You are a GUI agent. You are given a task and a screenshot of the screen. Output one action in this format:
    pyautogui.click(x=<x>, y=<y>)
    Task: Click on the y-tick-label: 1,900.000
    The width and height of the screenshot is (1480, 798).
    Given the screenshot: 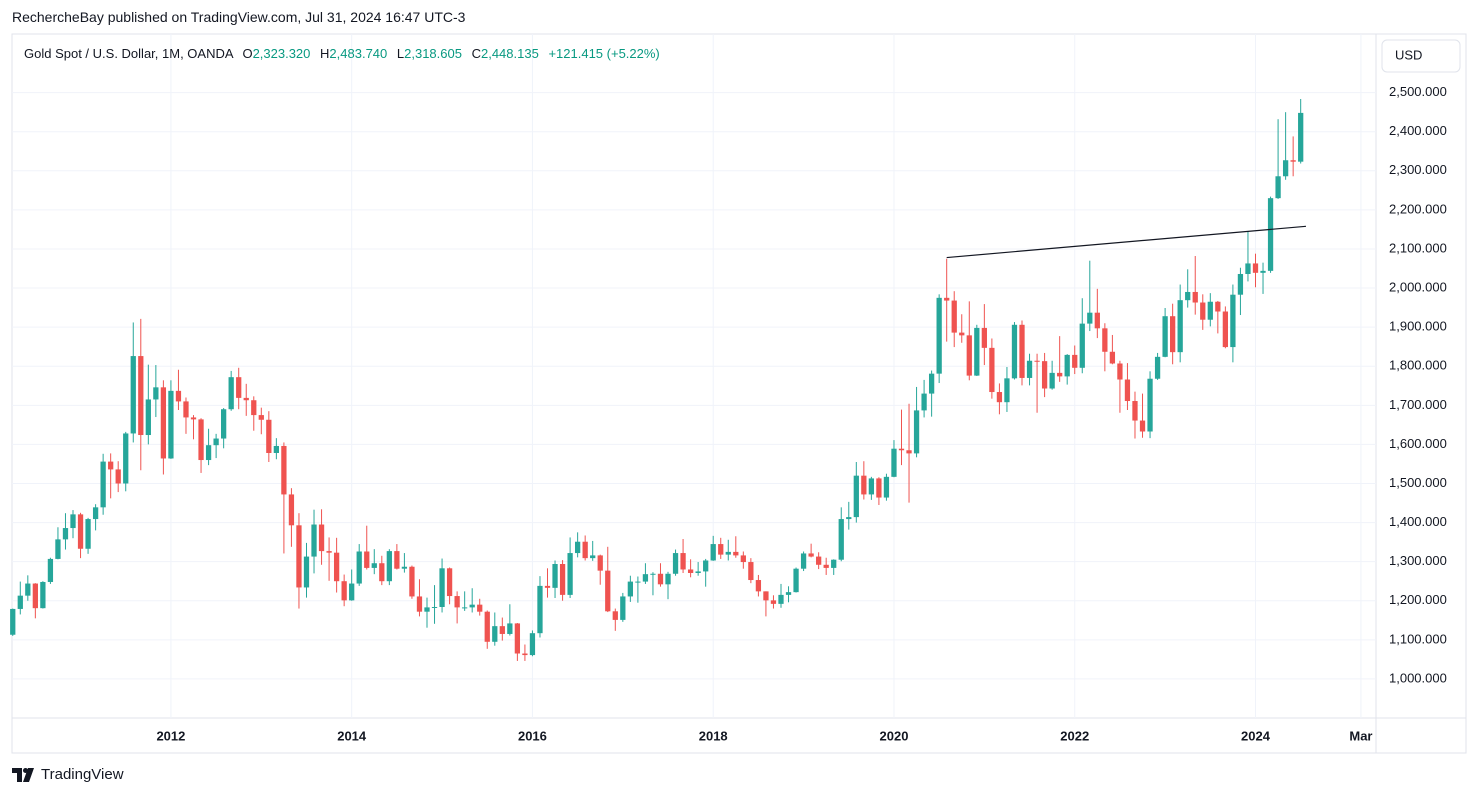 What is the action you would take?
    pyautogui.click(x=1418, y=326)
    